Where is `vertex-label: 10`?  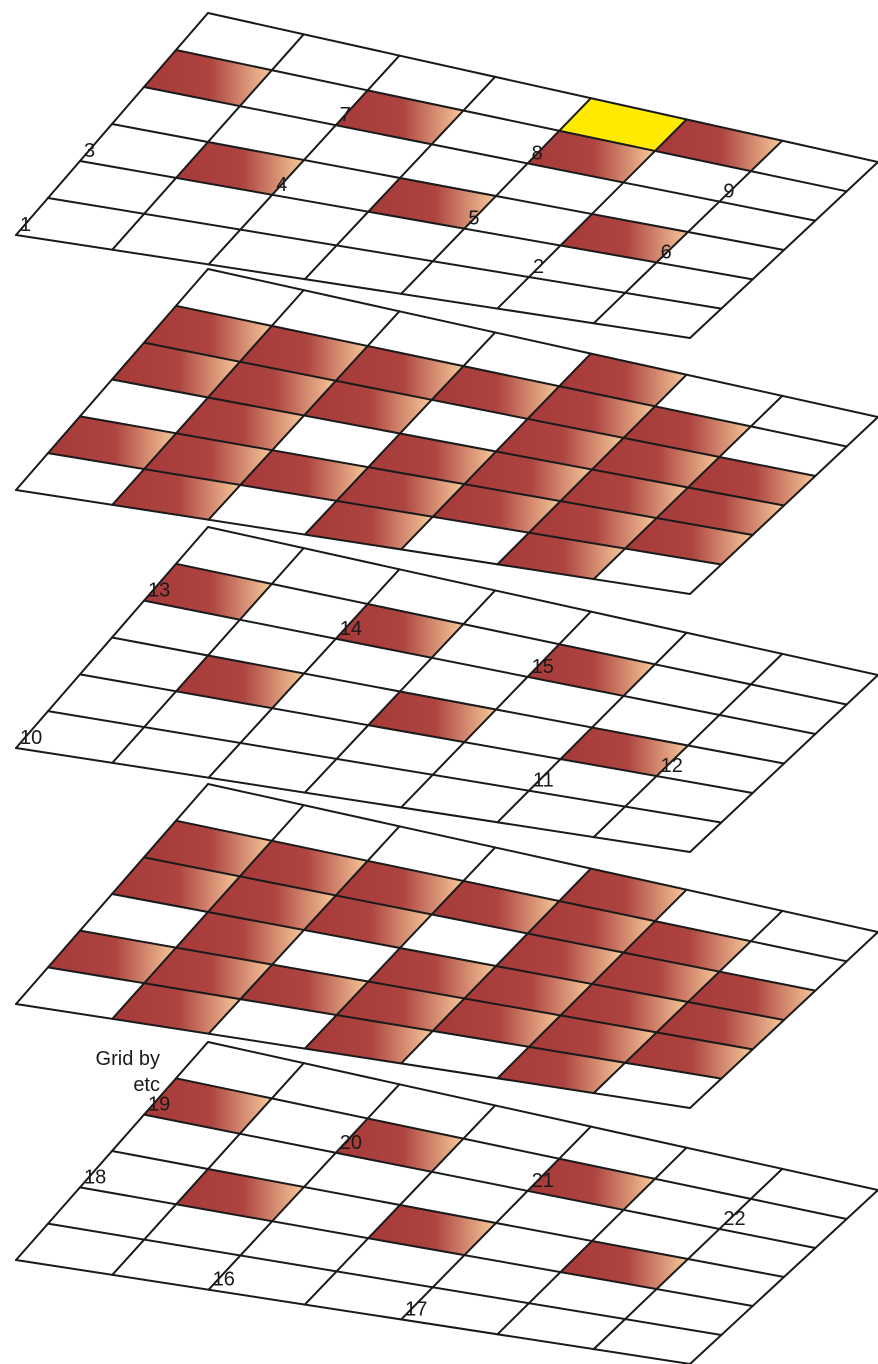
vertex-label: 10 is located at coordinates (31, 738).